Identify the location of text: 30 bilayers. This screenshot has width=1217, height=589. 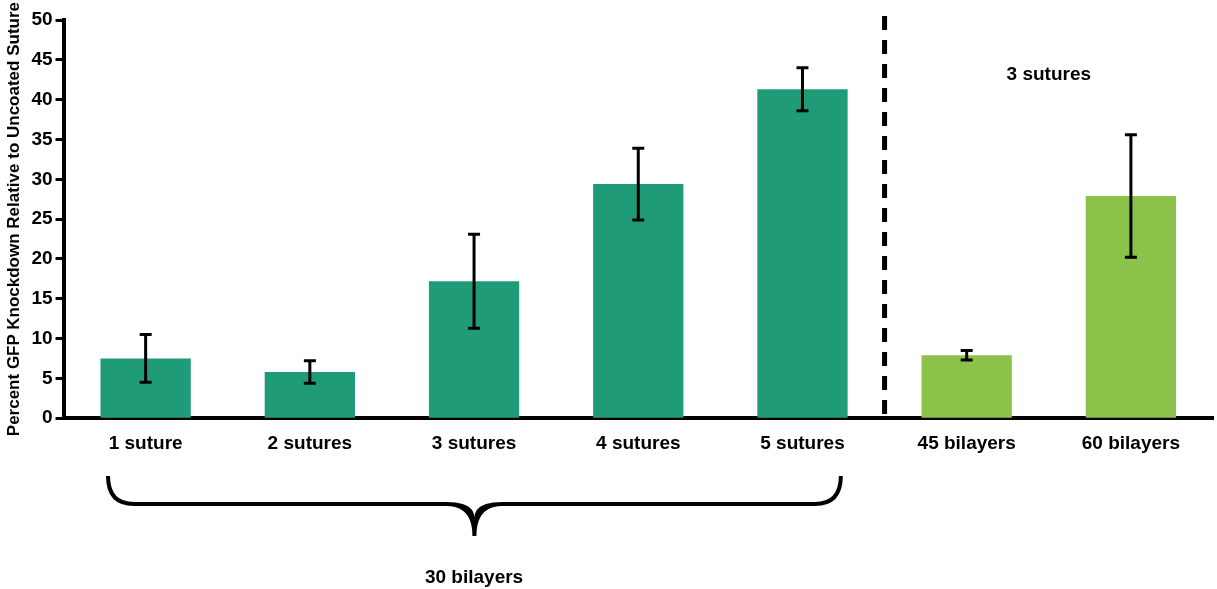
(474, 576).